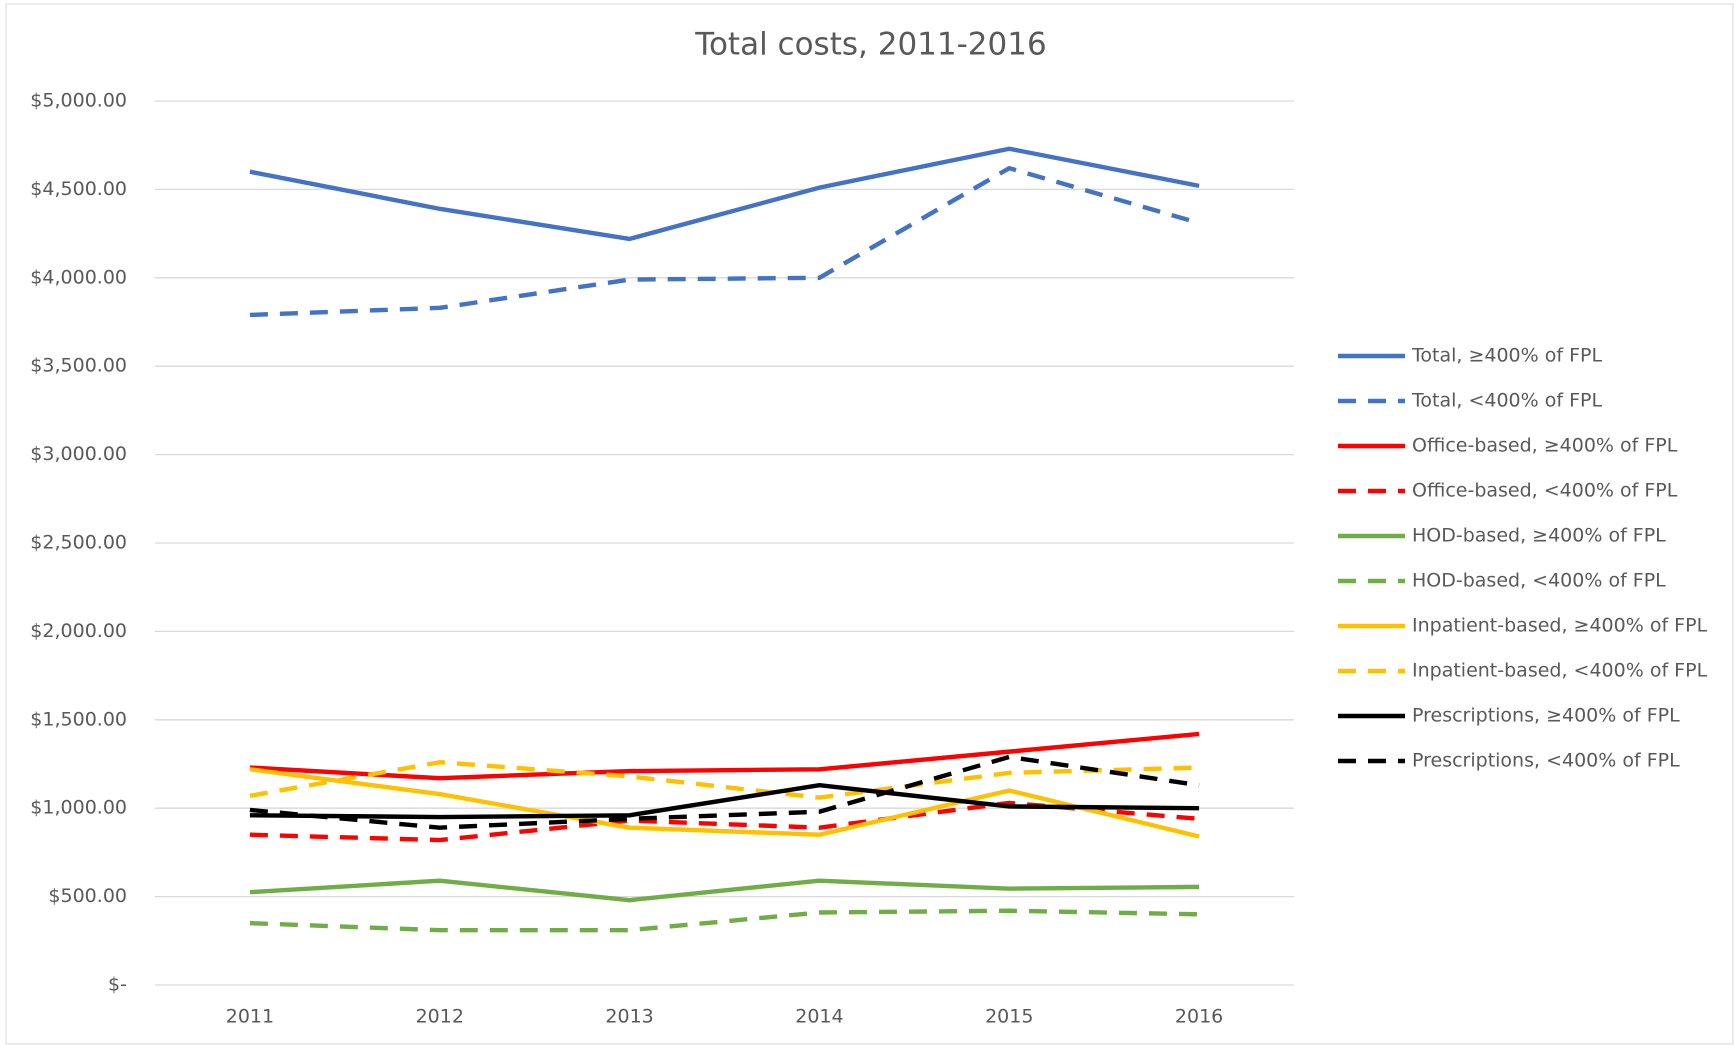  What do you see at coordinates (1199, 1017) in the screenshot?
I see `x-tick-label: 2016` at bounding box center [1199, 1017].